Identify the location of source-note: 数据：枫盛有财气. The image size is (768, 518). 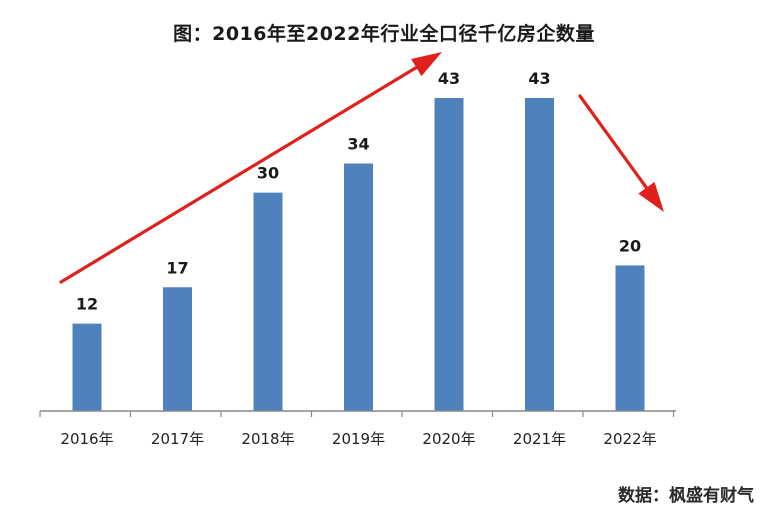
(686, 496).